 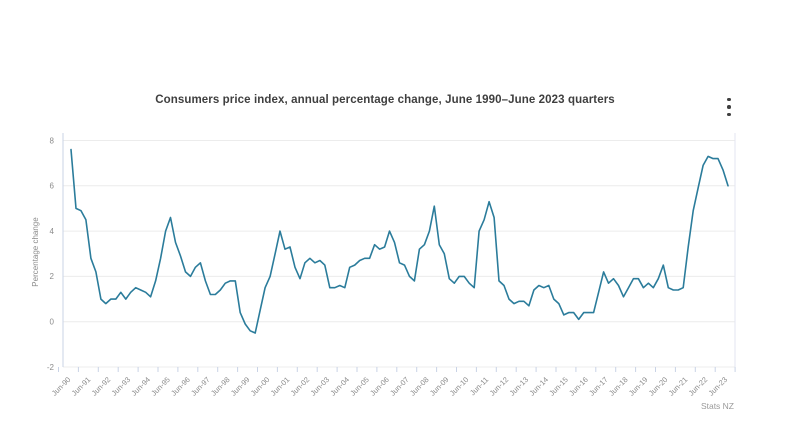 What do you see at coordinates (200, 386) in the screenshot?
I see `svg-text: Jun-97` at bounding box center [200, 386].